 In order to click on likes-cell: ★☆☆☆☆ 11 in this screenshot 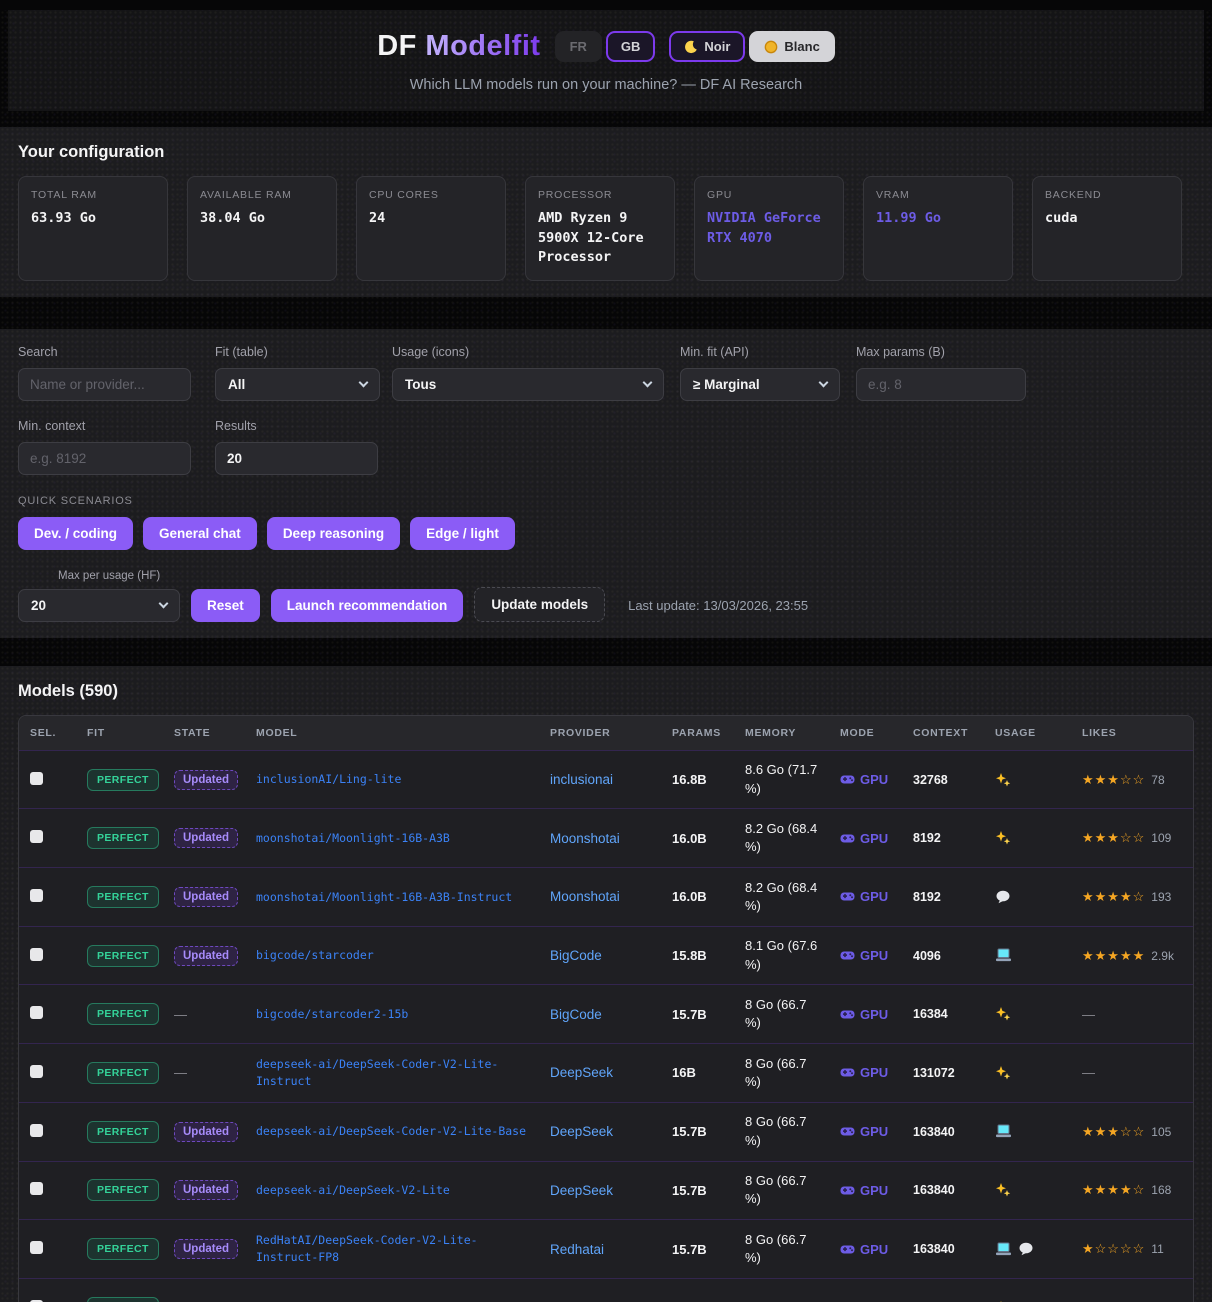, I will do `click(1132, 1249)`.